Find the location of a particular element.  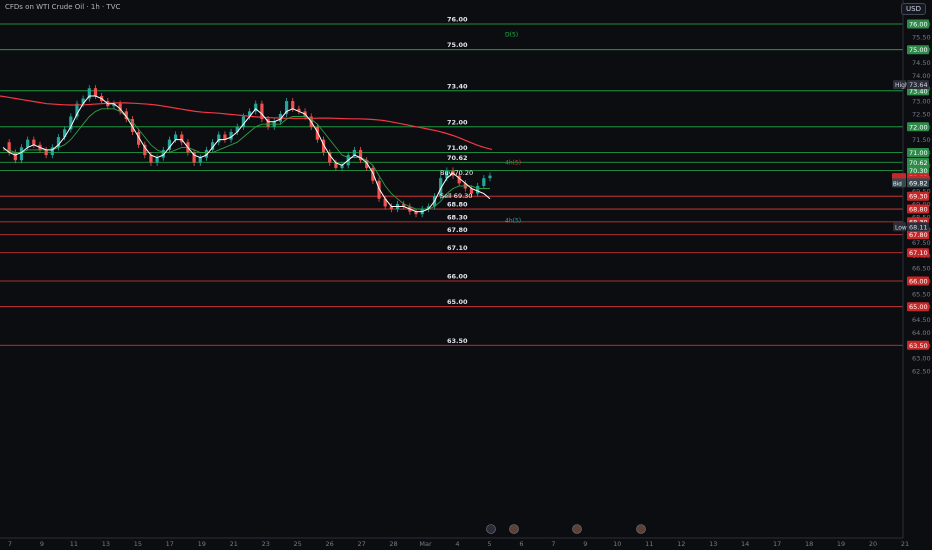

low-value: 68.11 is located at coordinates (918, 227).